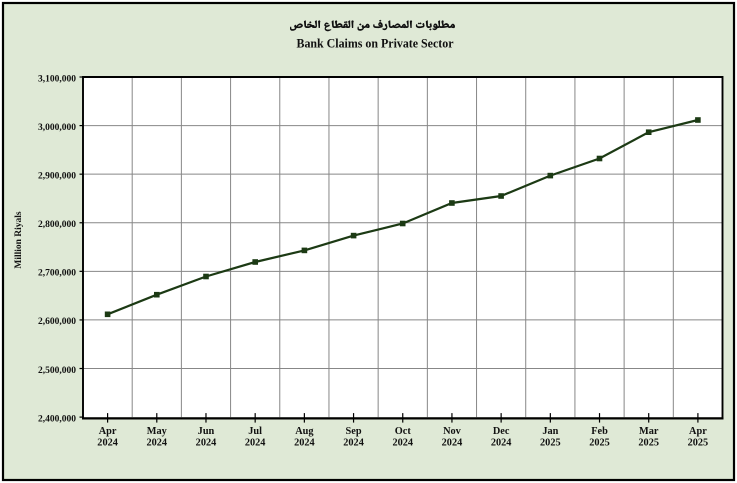 This screenshot has width=737, height=483. What do you see at coordinates (157, 431) in the screenshot?
I see `svg-text: May` at bounding box center [157, 431].